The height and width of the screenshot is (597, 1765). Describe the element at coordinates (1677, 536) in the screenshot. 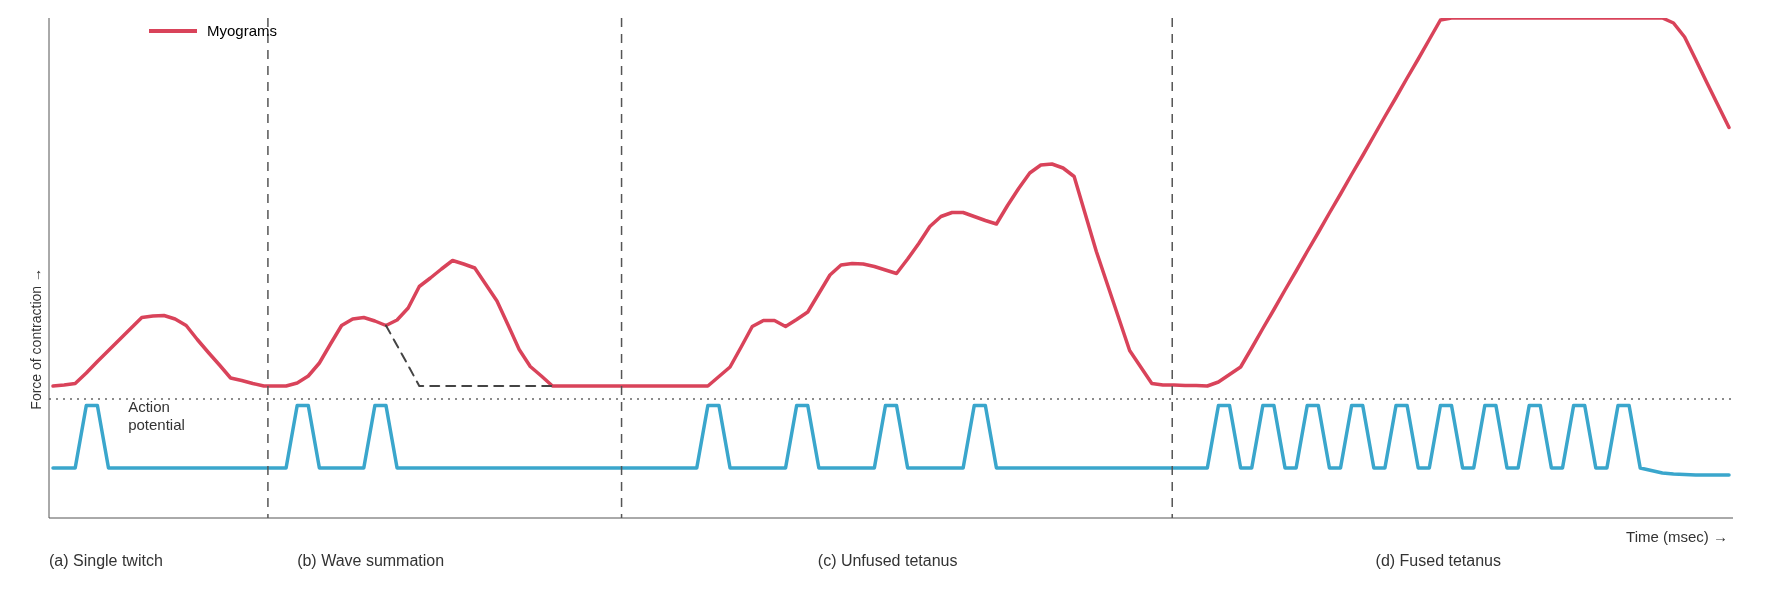

I see `x-axis-title: Time (msec) →` at that location.